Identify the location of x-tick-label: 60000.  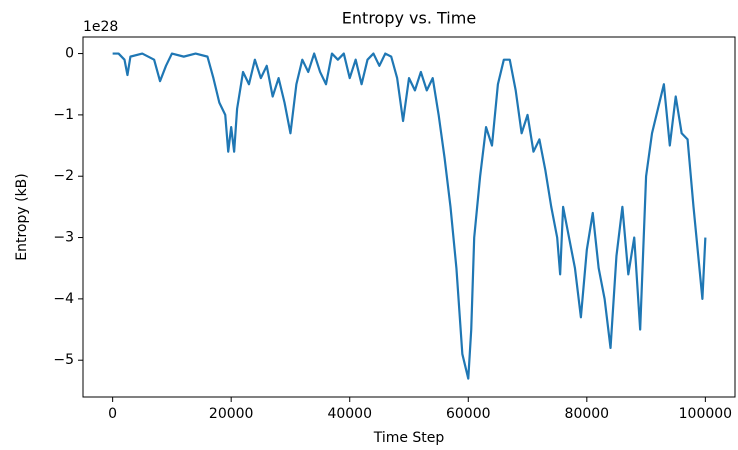
(468, 414).